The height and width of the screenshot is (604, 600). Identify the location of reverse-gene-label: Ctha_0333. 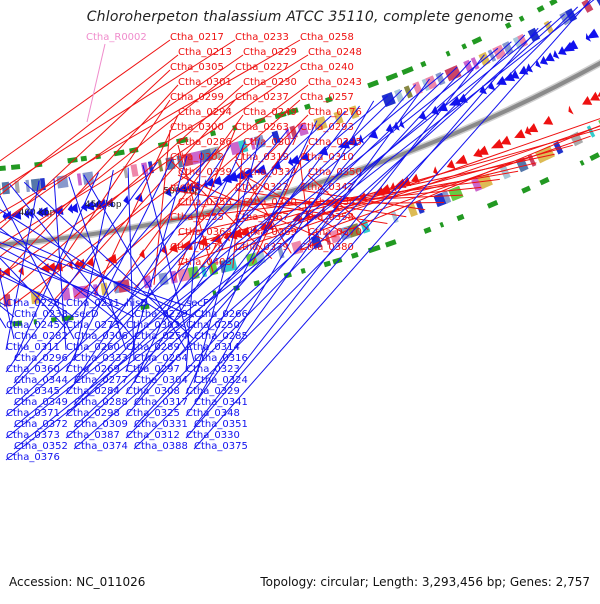
(101, 358).